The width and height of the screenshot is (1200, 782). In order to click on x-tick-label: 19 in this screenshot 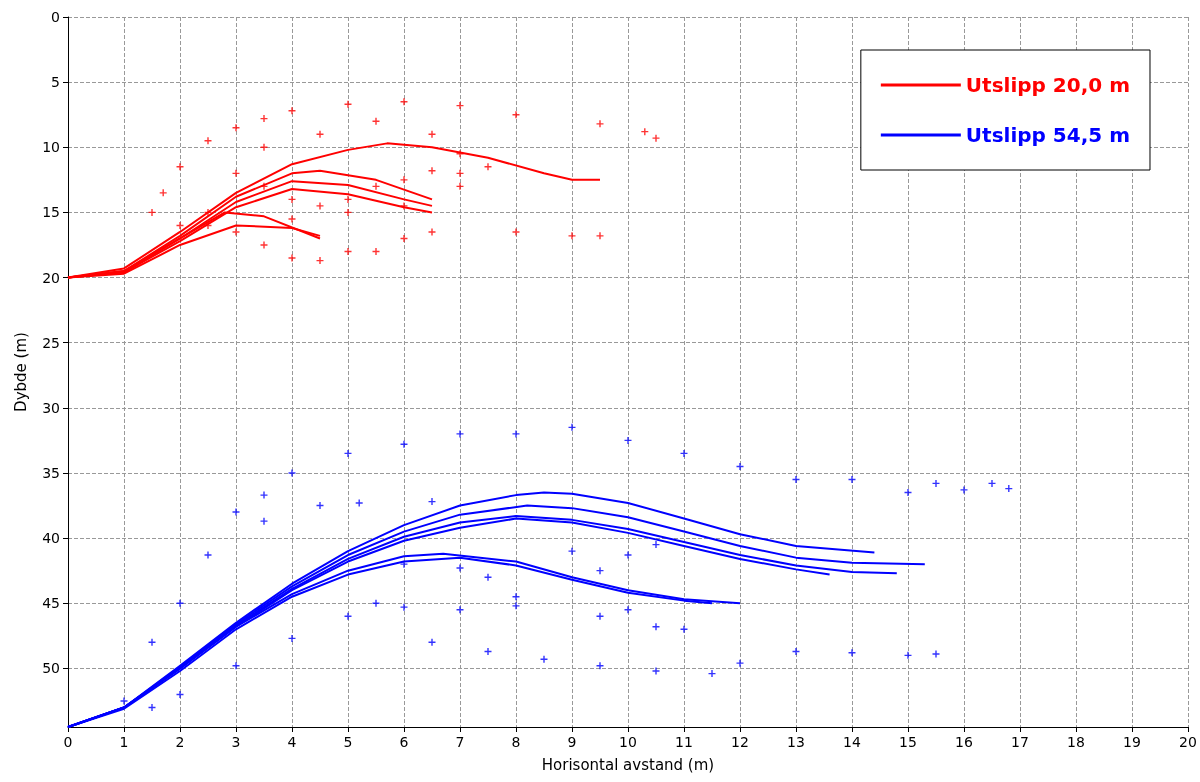, I will do `click(1132, 742)`.